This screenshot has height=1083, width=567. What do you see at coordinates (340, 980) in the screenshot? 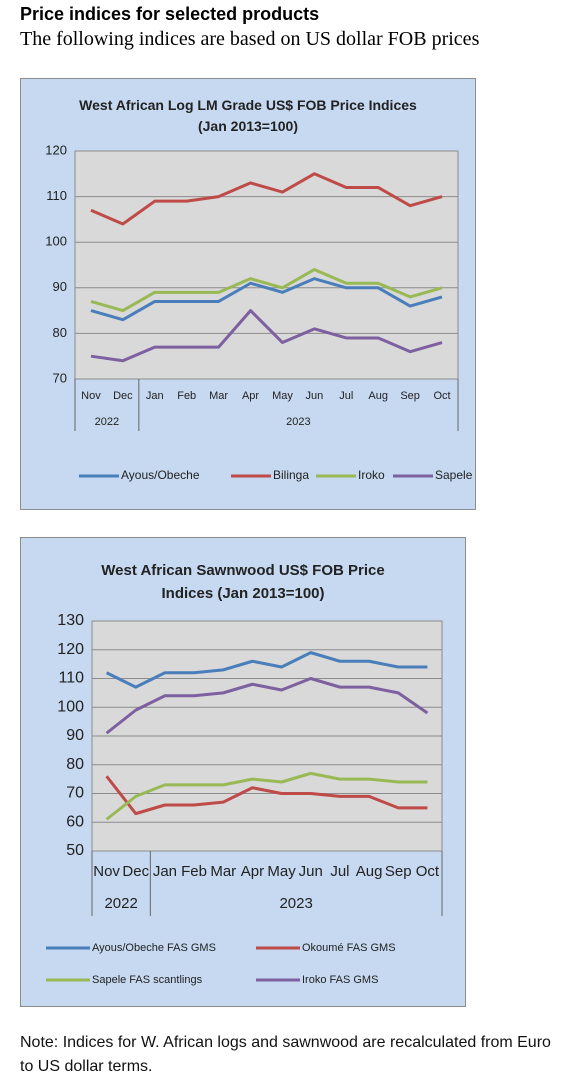
I see `legend-label: Iroko FAS GMS` at bounding box center [340, 980].